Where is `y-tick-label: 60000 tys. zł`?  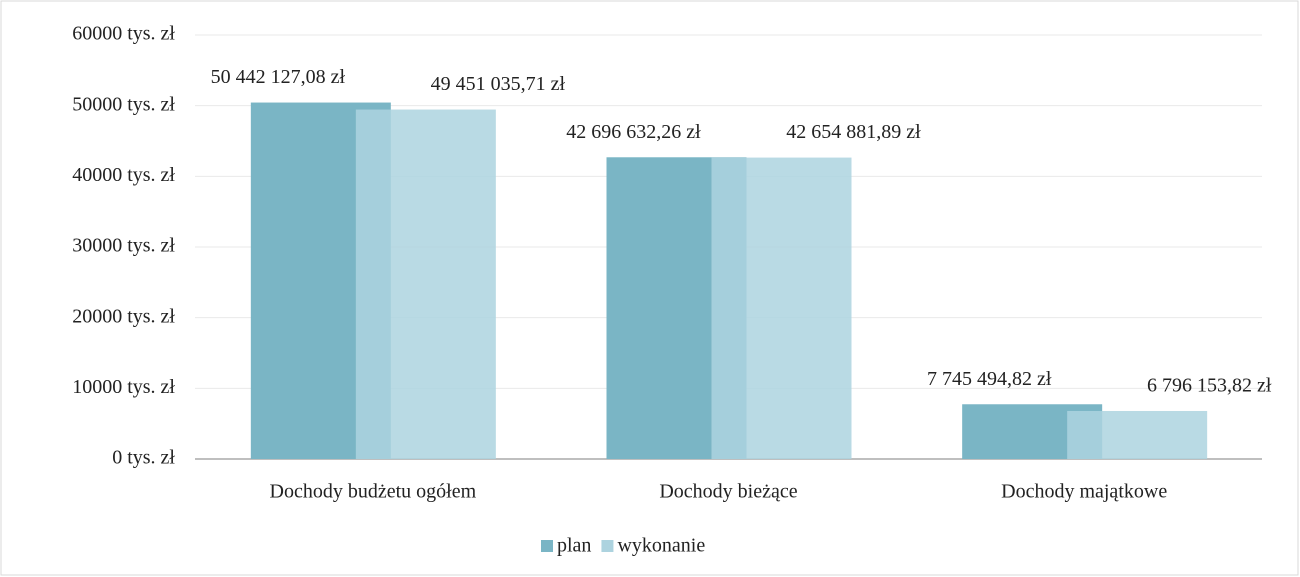
y-tick-label: 60000 tys. zł is located at coordinates (123, 34).